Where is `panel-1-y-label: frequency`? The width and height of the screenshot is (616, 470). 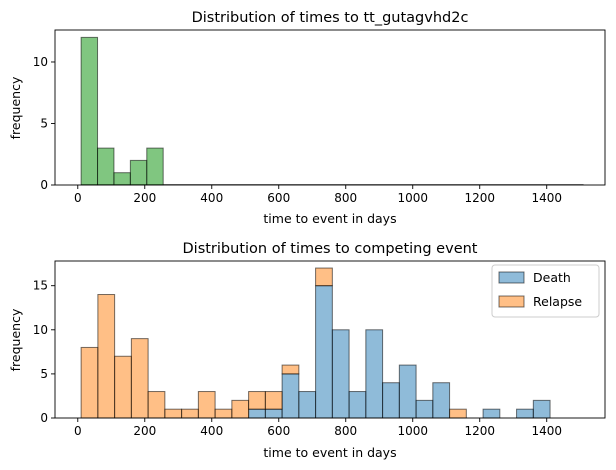
panel-1-y-label: frequency is located at coordinates (15, 107).